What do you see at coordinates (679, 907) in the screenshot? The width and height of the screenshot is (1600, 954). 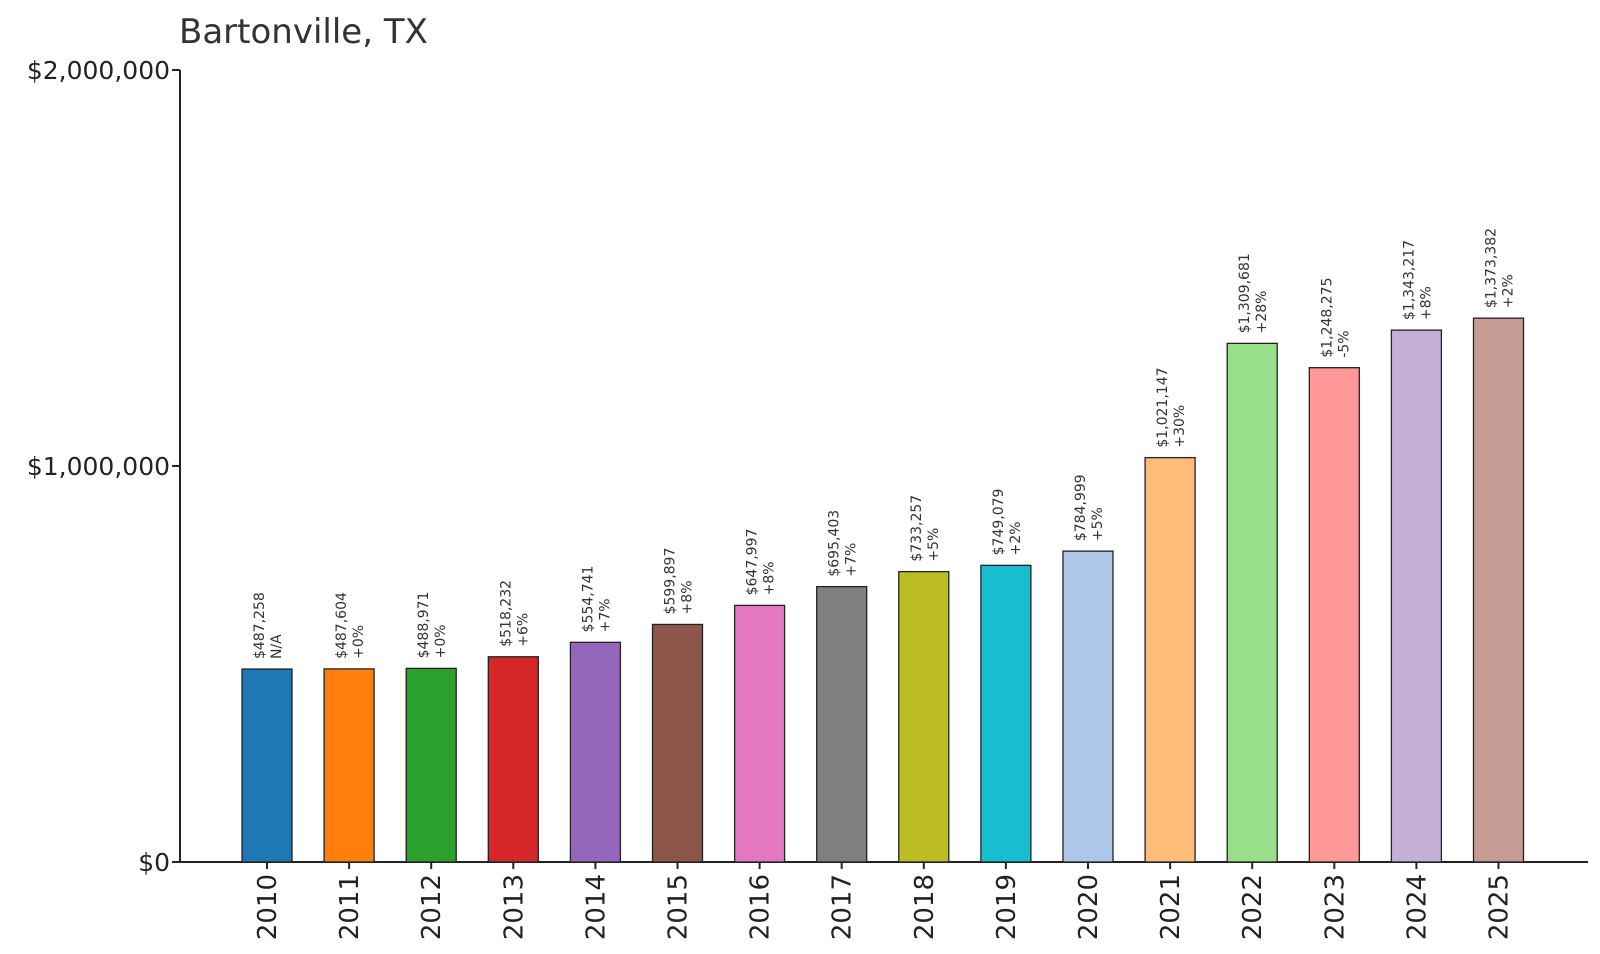 I see `x-tick-label: 2015` at bounding box center [679, 907].